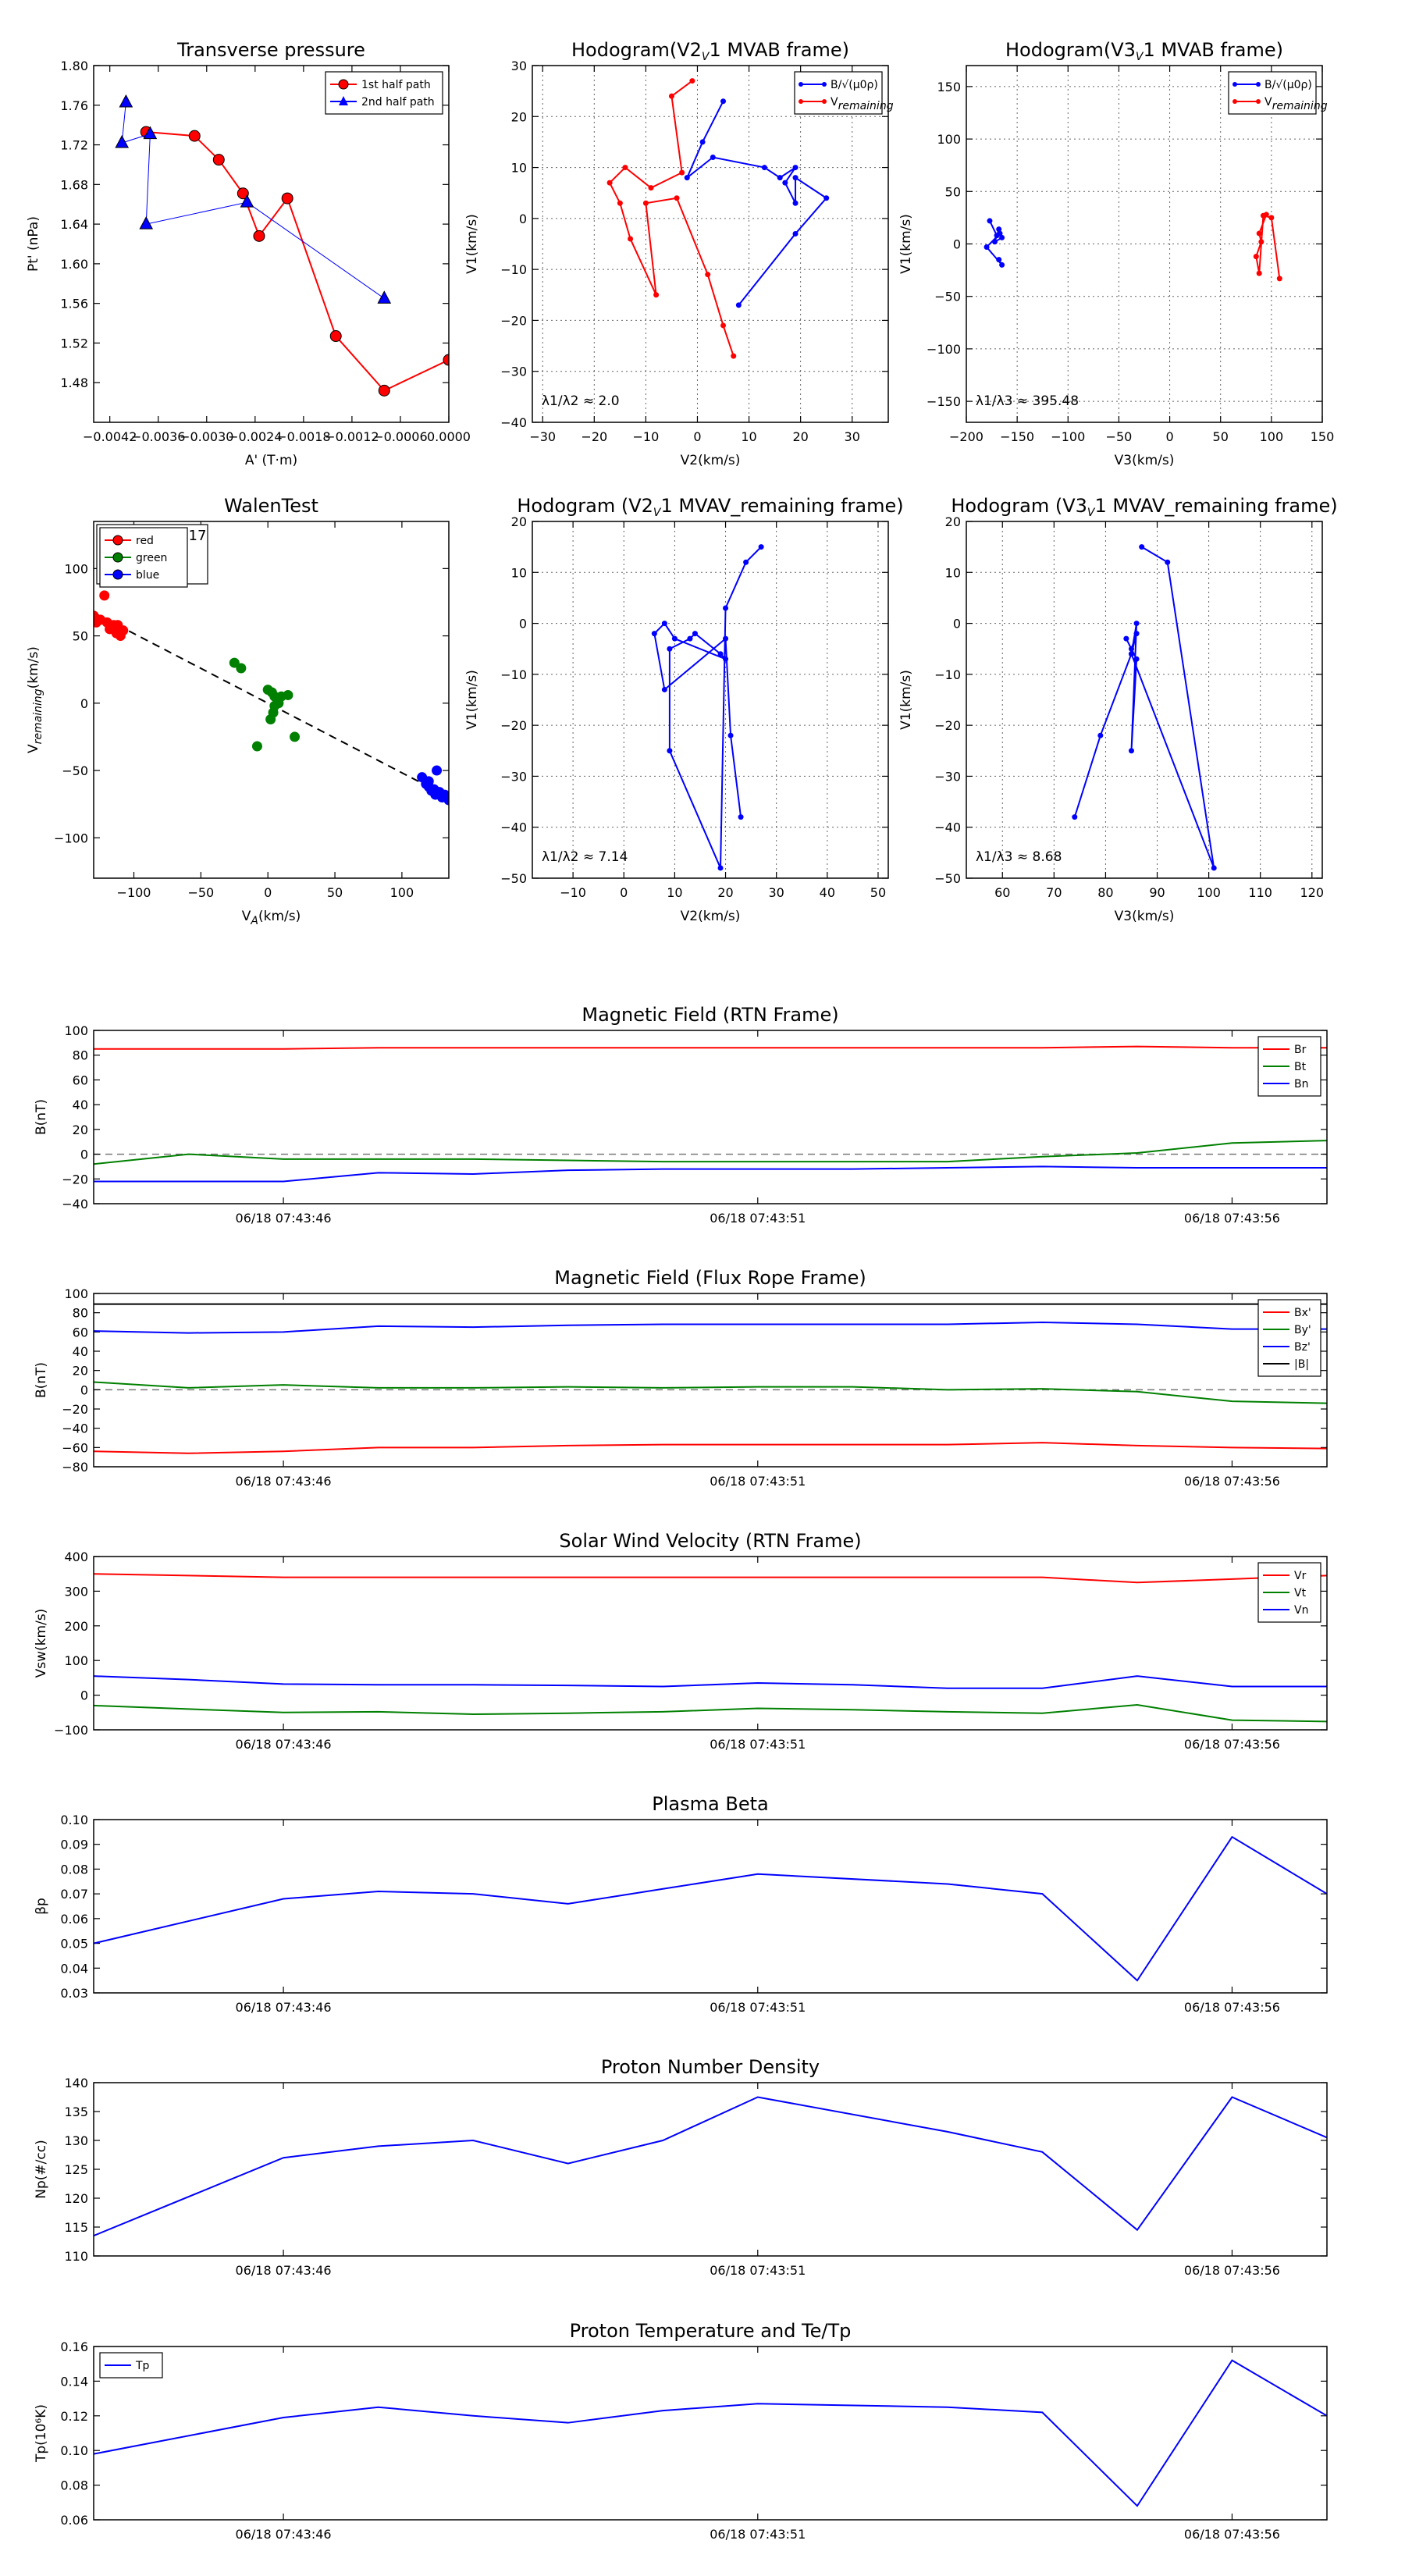 The height and width of the screenshot is (2576, 1405). Describe the element at coordinates (400, 436) in the screenshot. I see `x-tick-label: −0.0006` at that location.